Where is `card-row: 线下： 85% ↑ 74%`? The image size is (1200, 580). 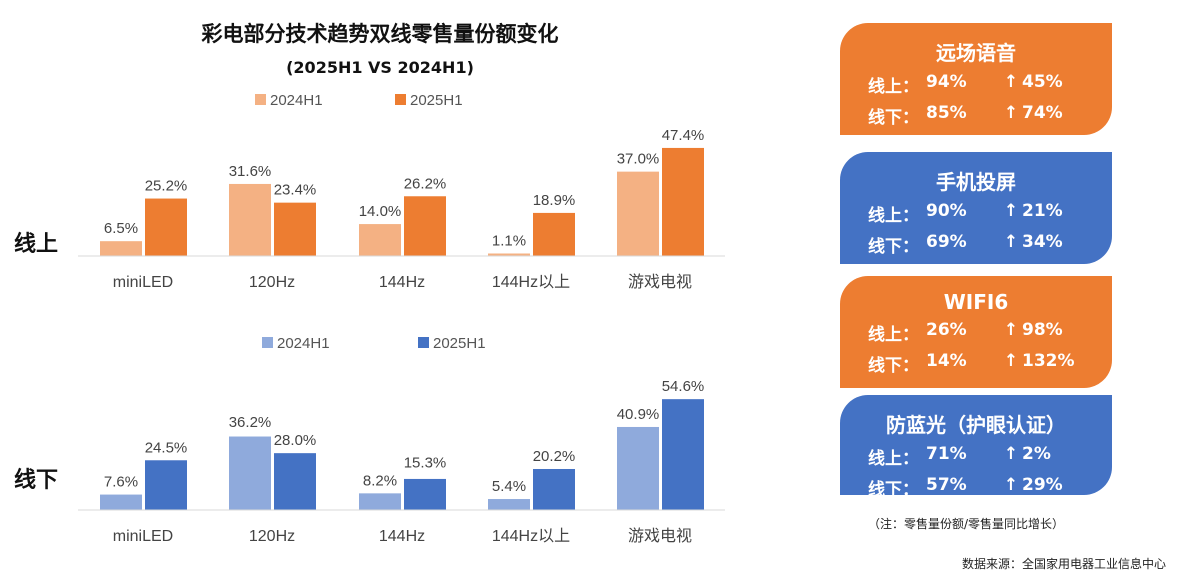 card-row: 线下： 85% ↑ 74% is located at coordinates (976, 115).